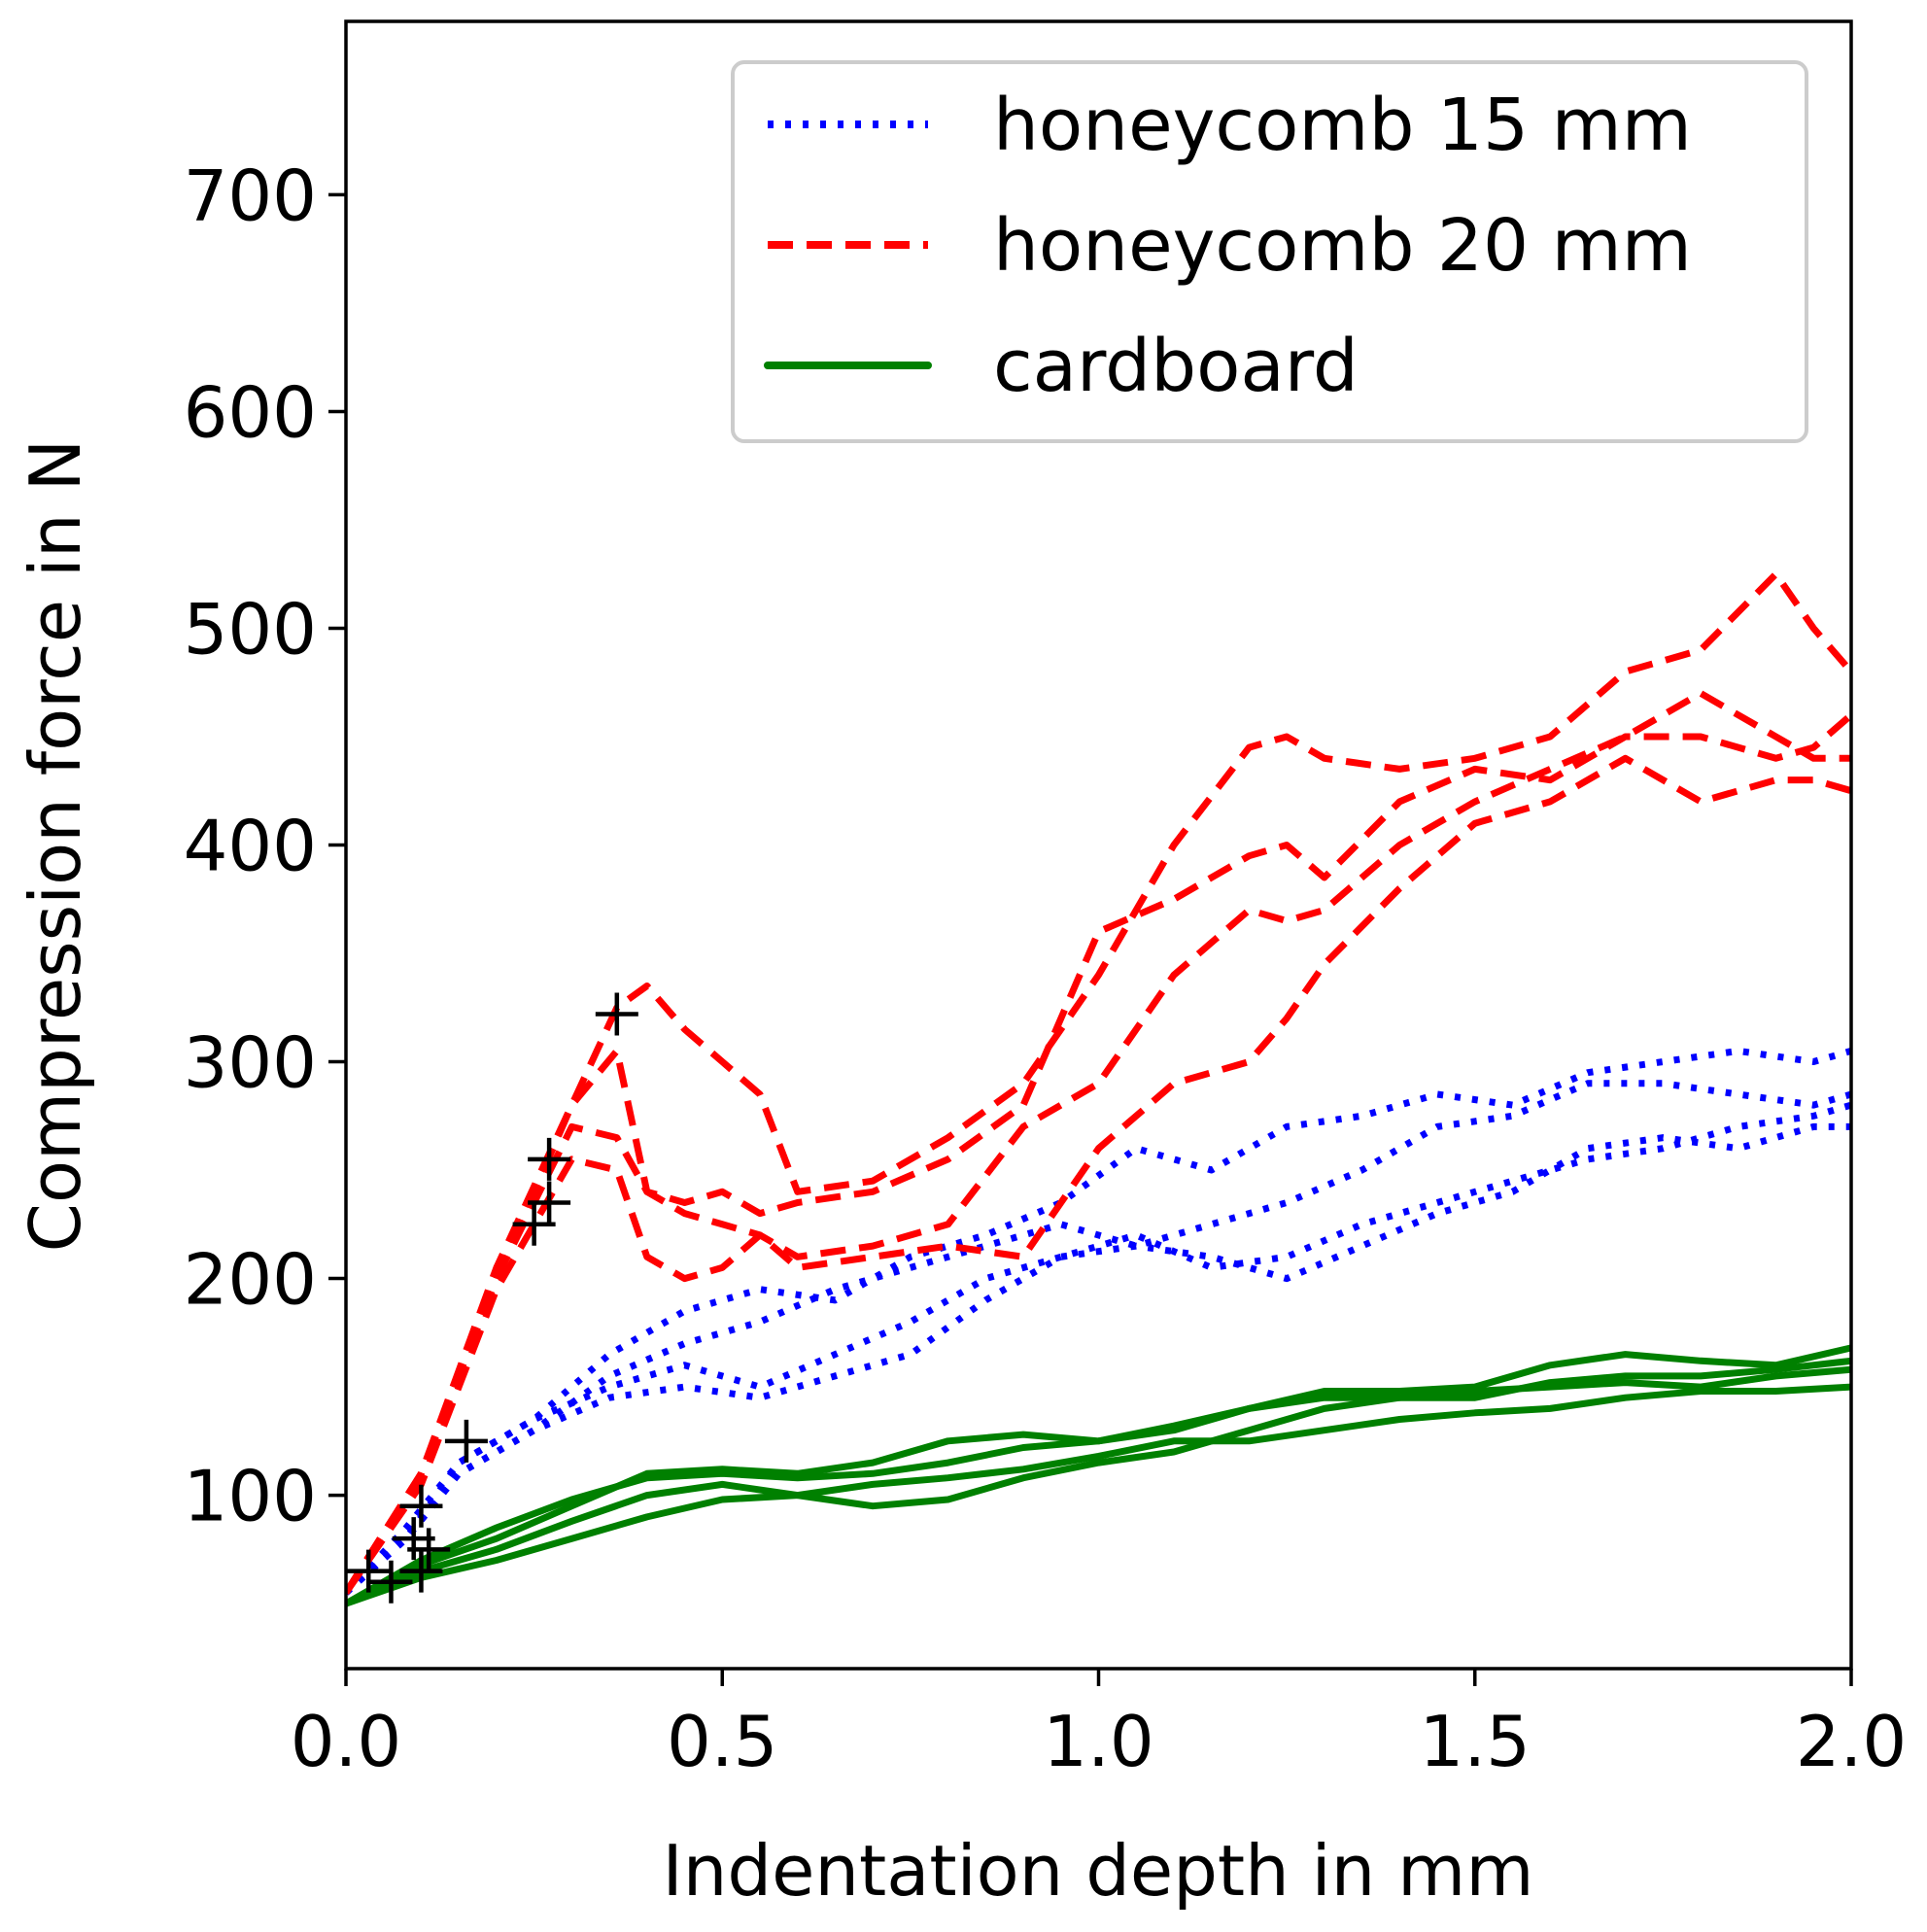 This screenshot has height=1932, width=1927. I want to click on marker-group, so click(492, 1298).